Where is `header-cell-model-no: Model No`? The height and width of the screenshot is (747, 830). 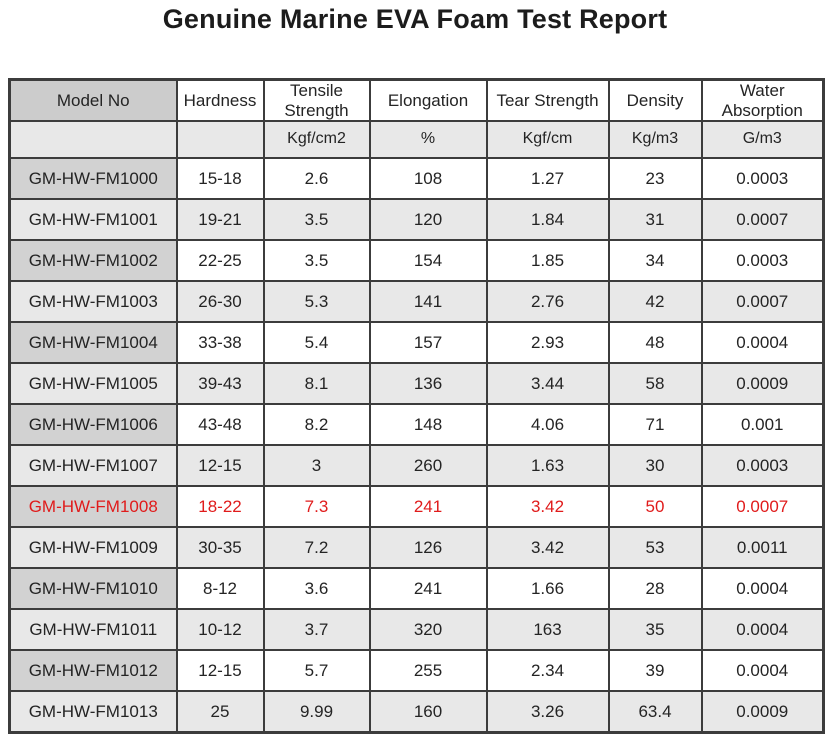 header-cell-model-no: Model No is located at coordinates (93, 100).